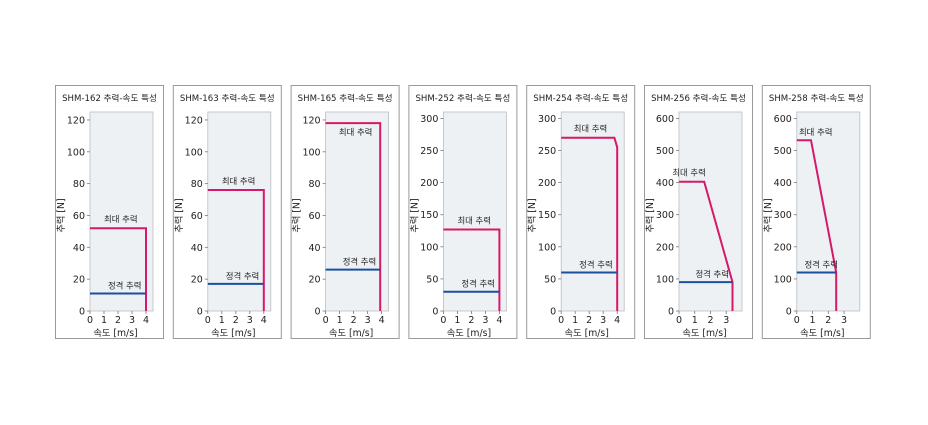 The height and width of the screenshot is (425, 928). What do you see at coordinates (783, 119) in the screenshot?
I see `y-tick-label: 600` at bounding box center [783, 119].